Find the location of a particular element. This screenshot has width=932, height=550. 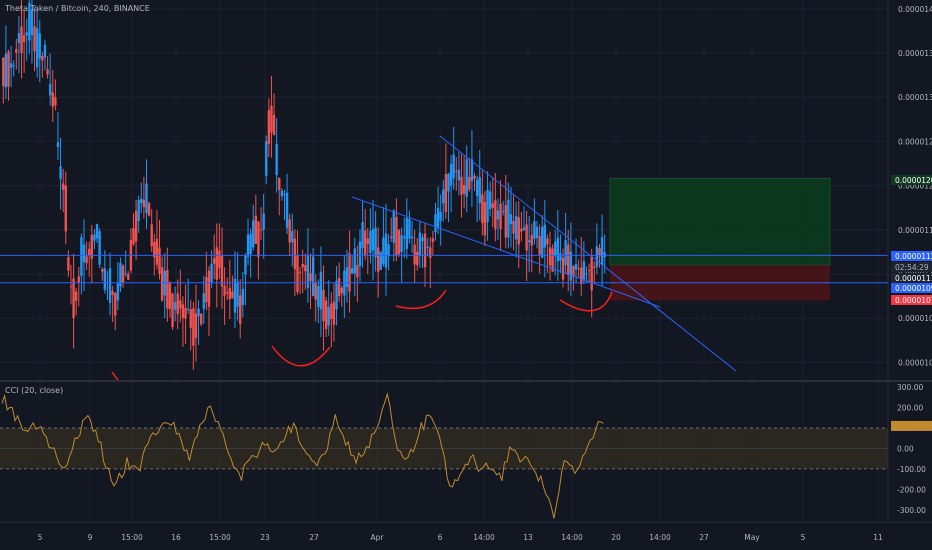

time-tick-label: 5 is located at coordinates (40, 537).